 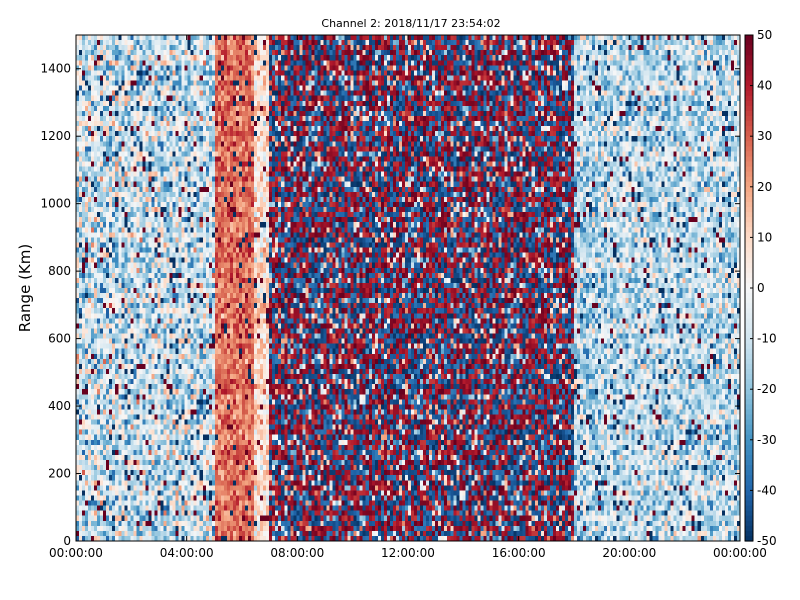 What do you see at coordinates (519, 553) in the screenshot?
I see `x-tick-label: 16:00:00` at bounding box center [519, 553].